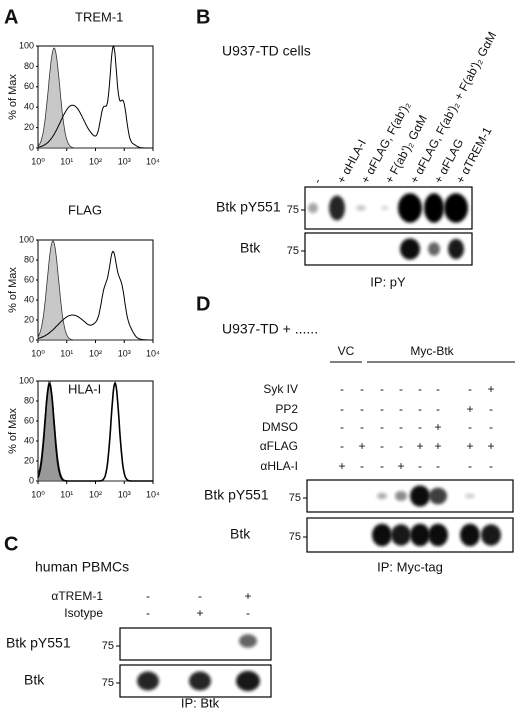  Describe the element at coordinates (82, 567) in the screenshot. I see `panel-title: human PBMCs` at that location.